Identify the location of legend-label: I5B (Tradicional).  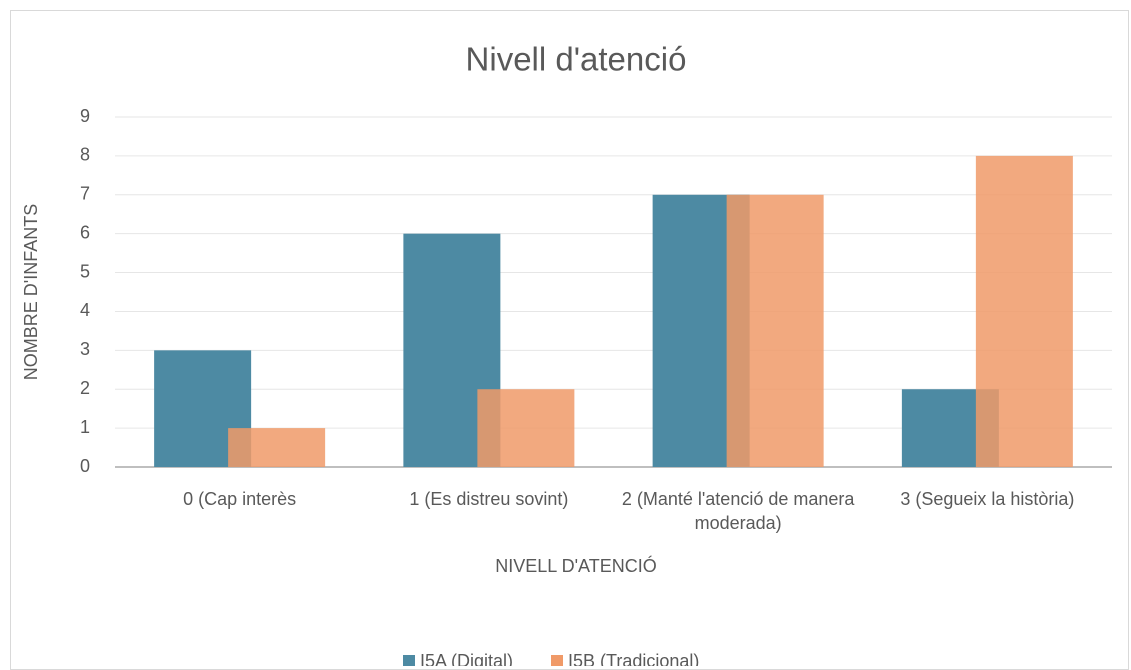
(633, 658).